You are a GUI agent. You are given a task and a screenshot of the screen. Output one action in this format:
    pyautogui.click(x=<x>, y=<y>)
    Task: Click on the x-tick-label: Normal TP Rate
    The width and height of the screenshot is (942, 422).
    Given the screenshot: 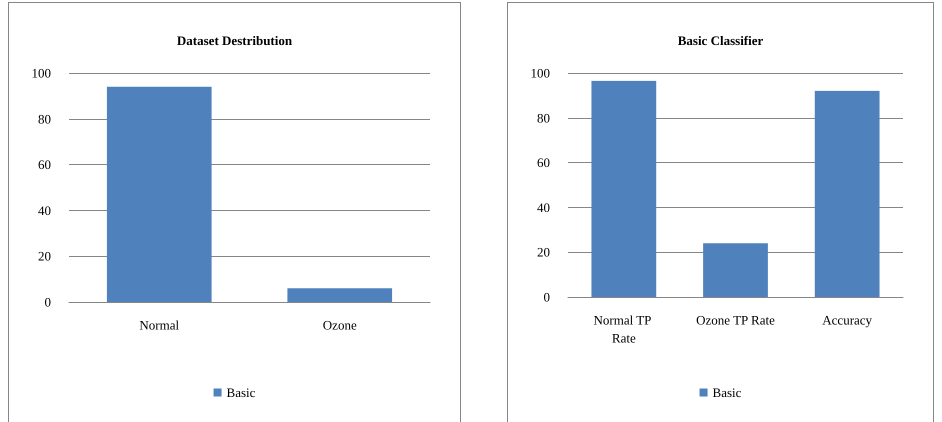 What is the action you would take?
    pyautogui.click(x=623, y=329)
    